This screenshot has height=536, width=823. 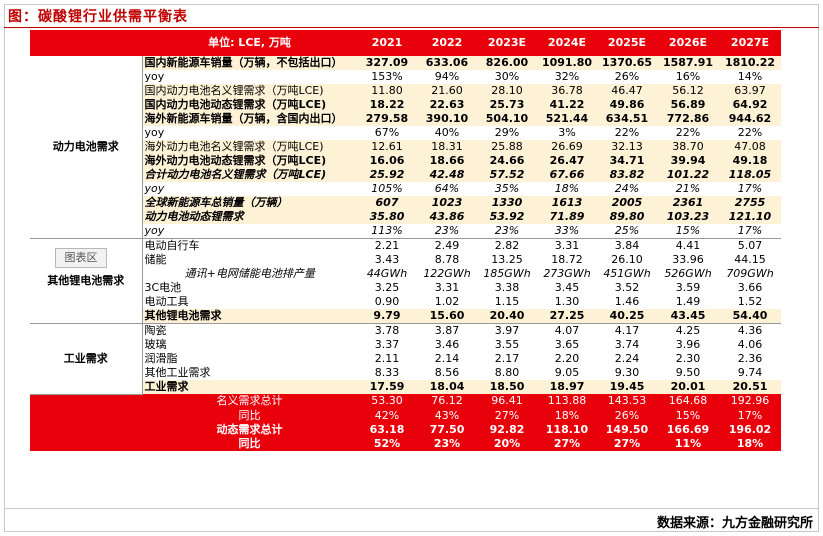 I want to click on cell-value: 3.55, so click(x=507, y=344).